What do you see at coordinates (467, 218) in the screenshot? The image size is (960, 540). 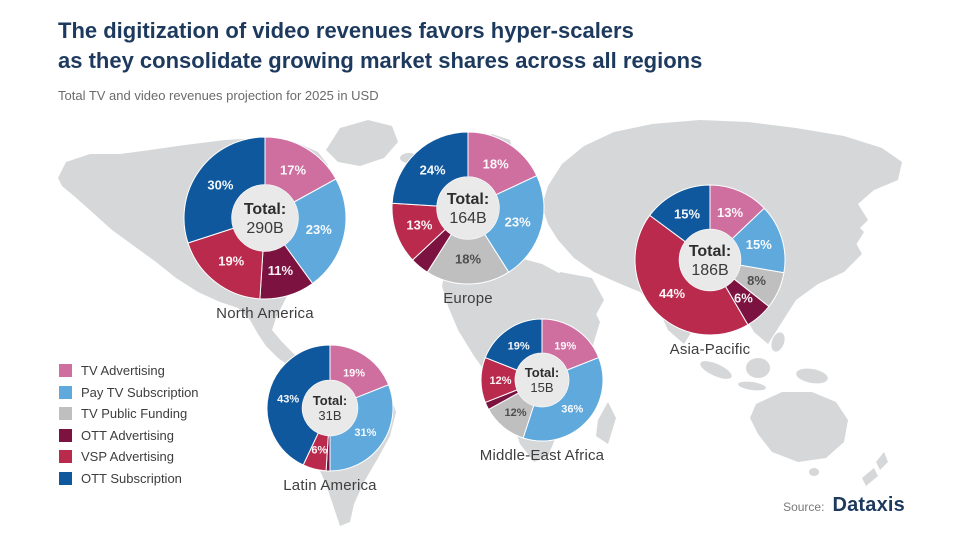 I see `donut-europe-total-value: 164B` at bounding box center [467, 218].